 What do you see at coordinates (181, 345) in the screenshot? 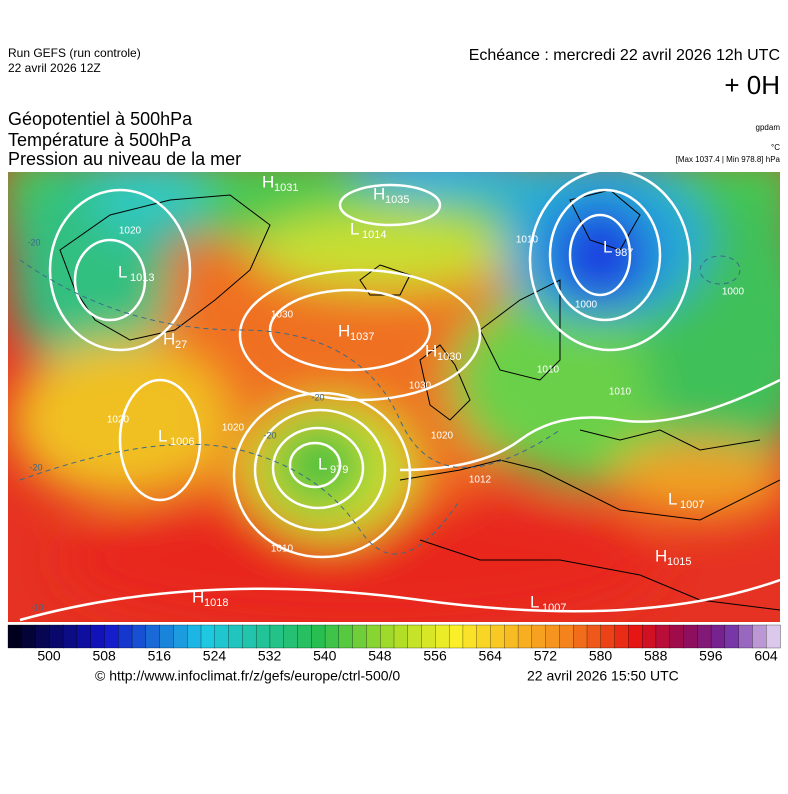
I see `center-pressure: 27` at bounding box center [181, 345].